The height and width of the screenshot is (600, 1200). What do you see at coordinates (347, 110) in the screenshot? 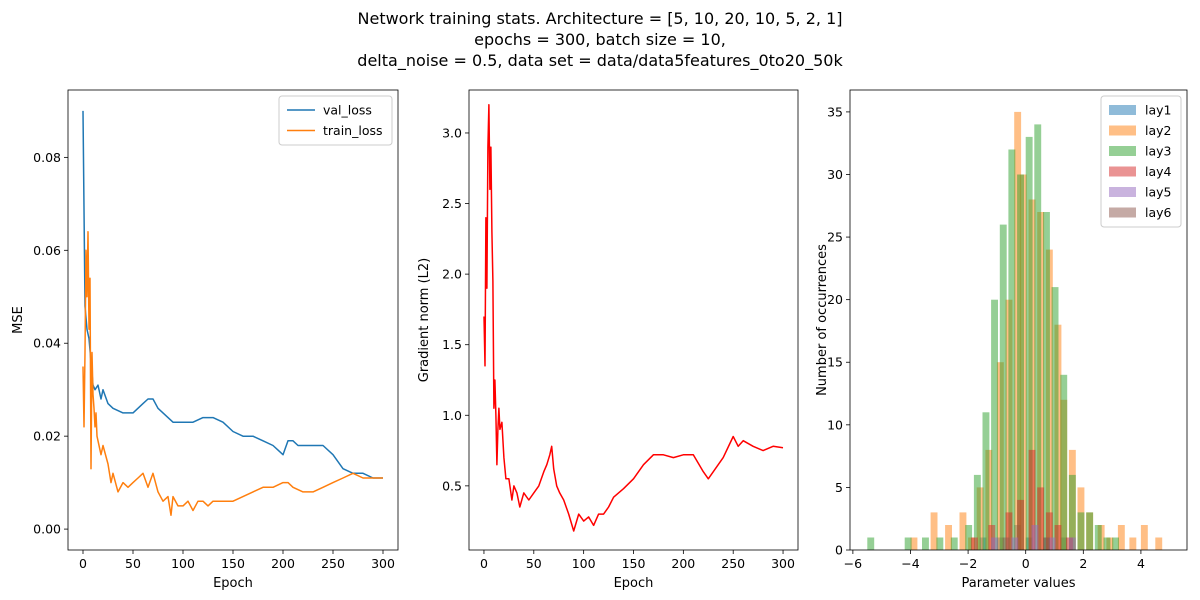
I see `legend-label-val_loss: val_loss` at bounding box center [347, 110].